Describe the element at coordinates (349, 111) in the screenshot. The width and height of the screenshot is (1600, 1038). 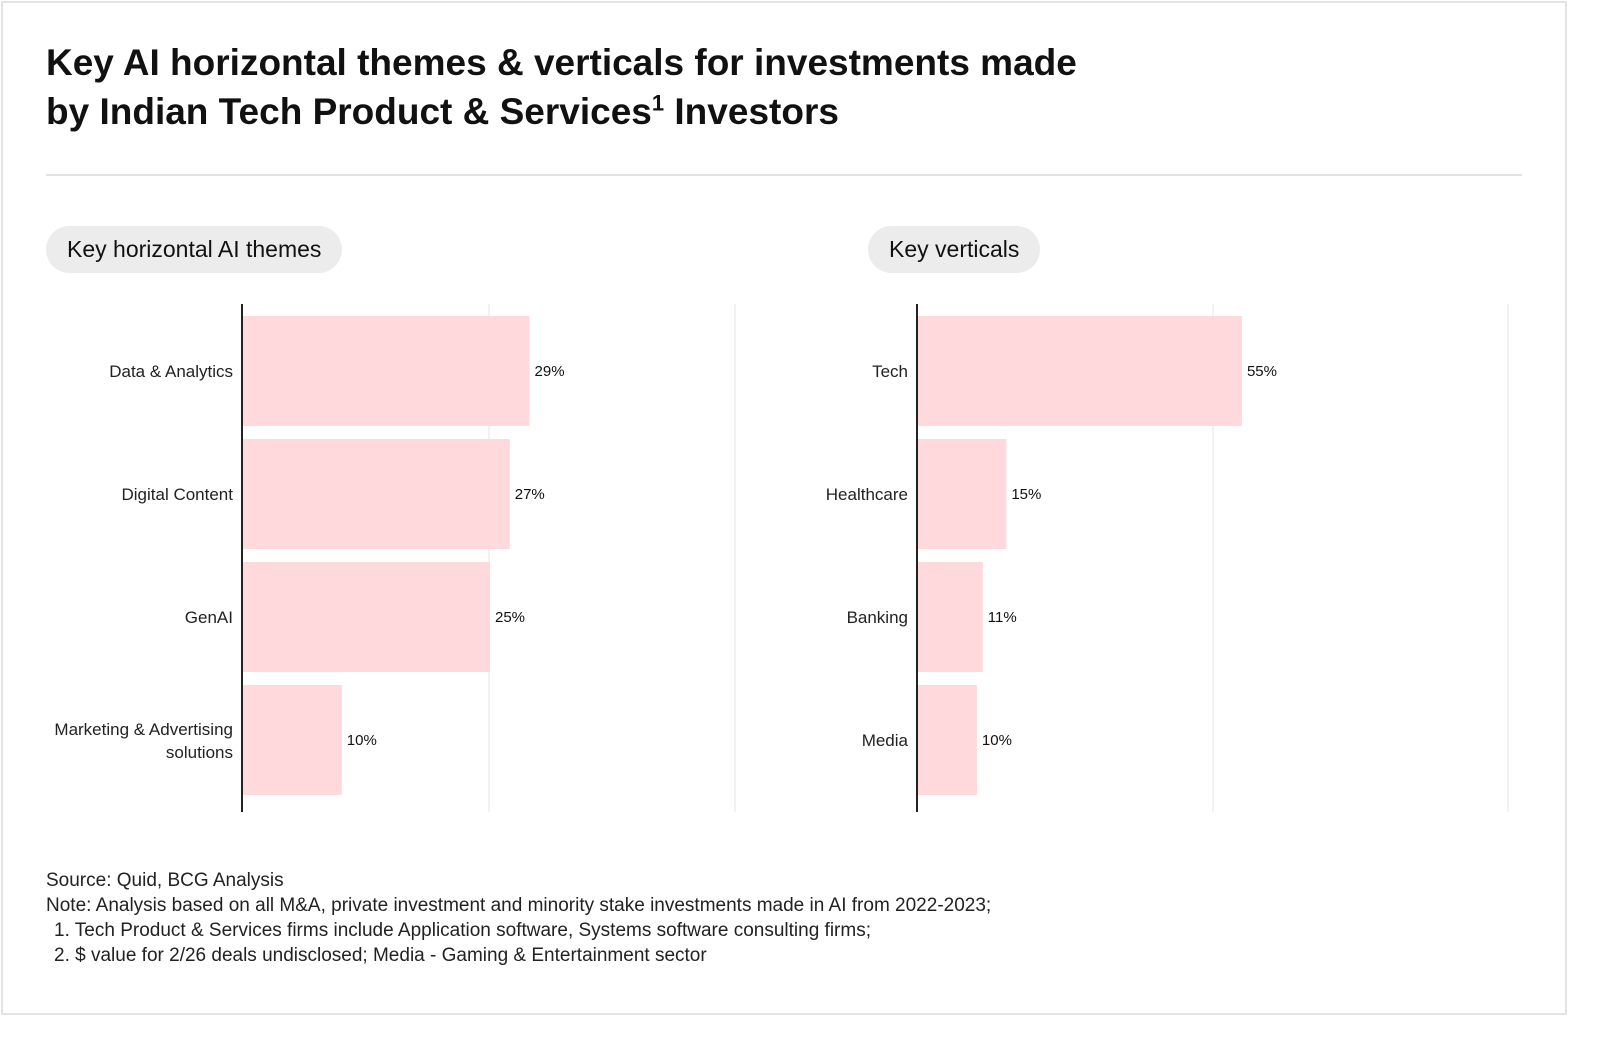
I see `title-line-2-text: by Indian Tech Product & Services` at that location.